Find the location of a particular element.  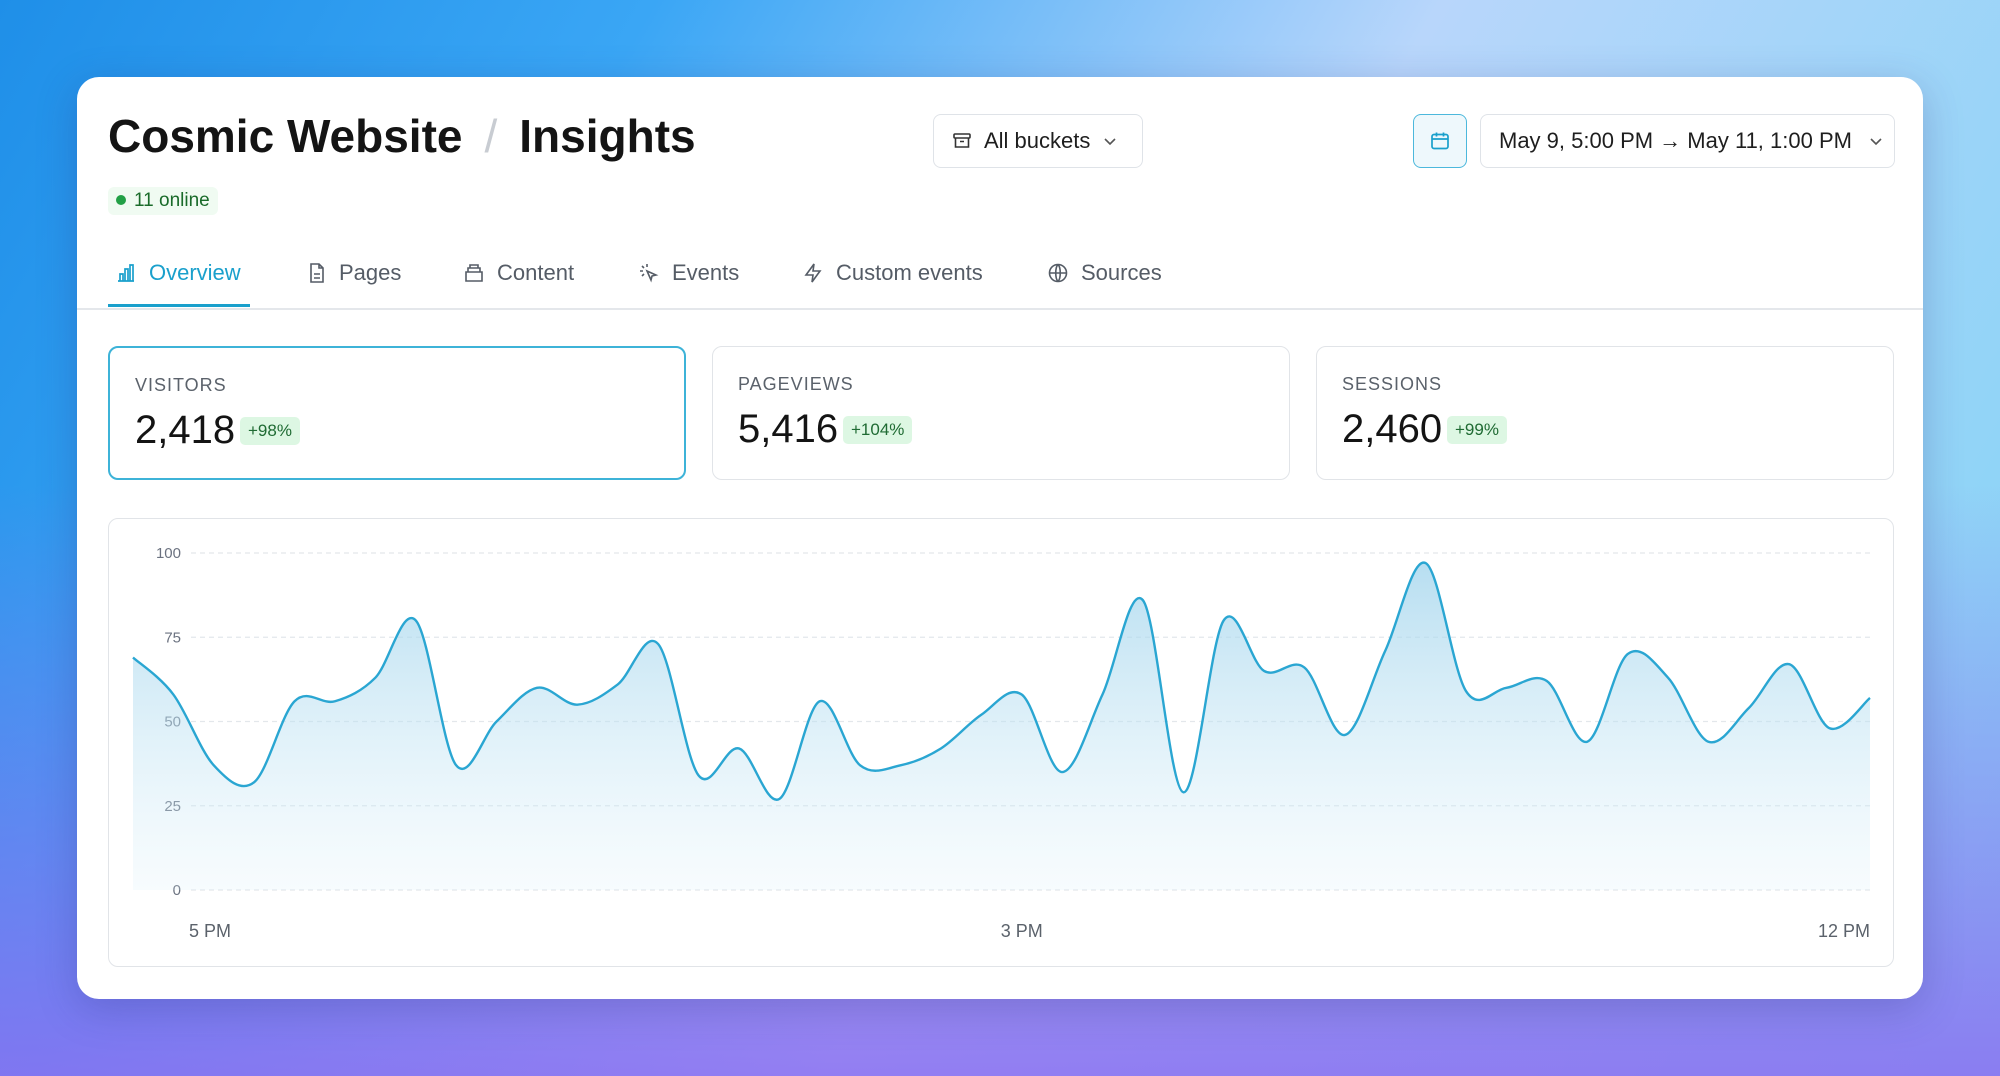

stat-change: +98% is located at coordinates (270, 431).